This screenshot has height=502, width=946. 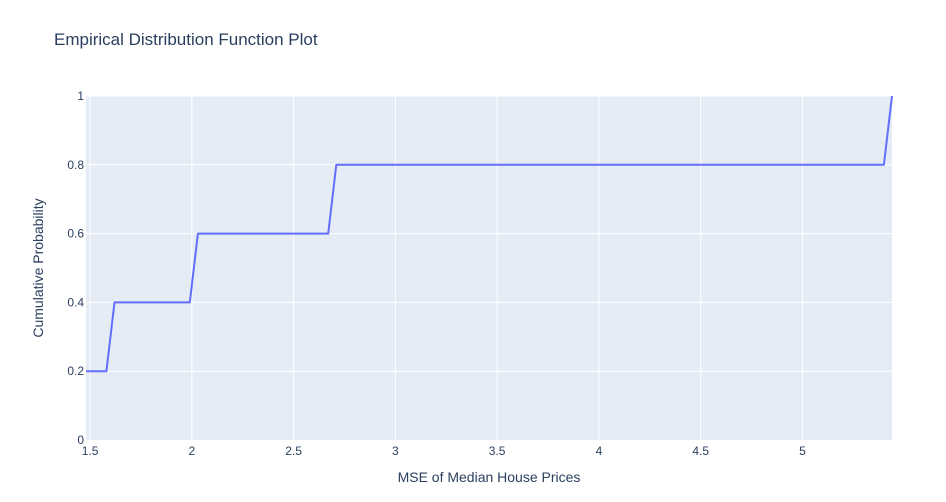 I want to click on x-tick-label: 3.5, so click(x=497, y=451).